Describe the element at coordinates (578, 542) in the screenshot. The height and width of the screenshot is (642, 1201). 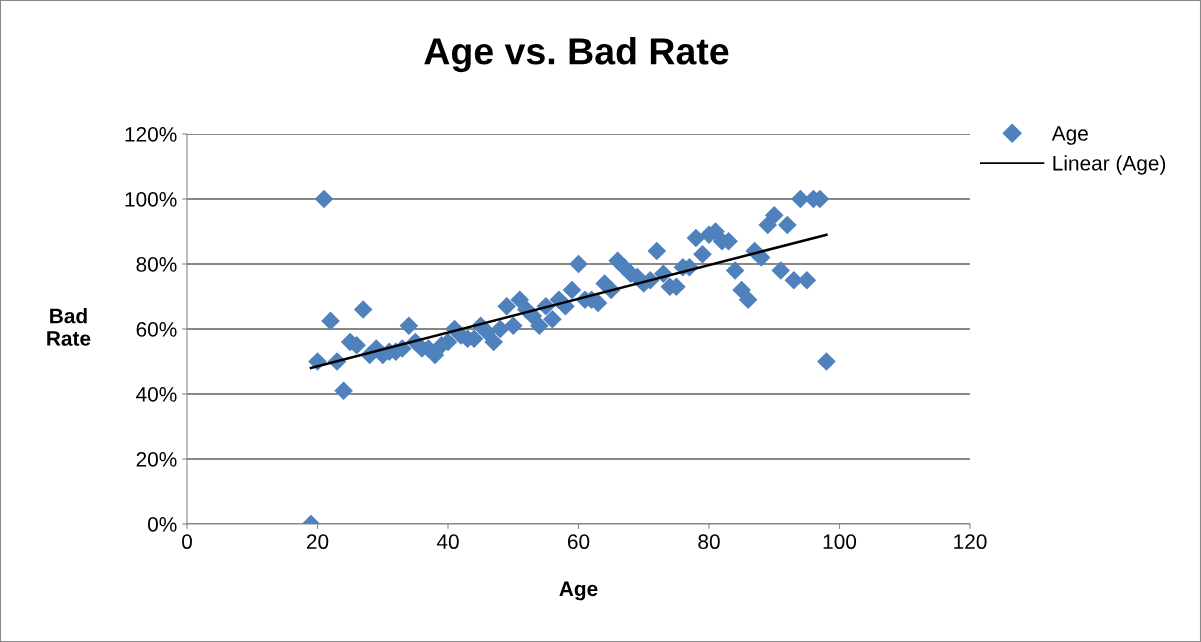
I see `x-tick-label: 60` at that location.